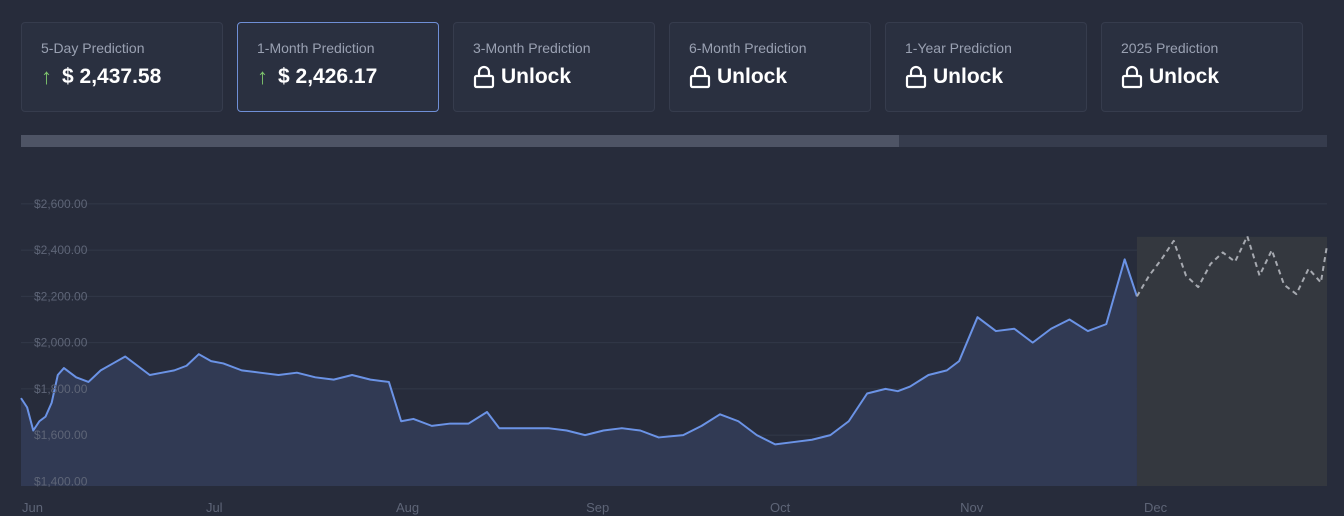 The height and width of the screenshot is (516, 1344). Describe the element at coordinates (780, 507) in the screenshot. I see `x-tick-label: Oct` at that location.